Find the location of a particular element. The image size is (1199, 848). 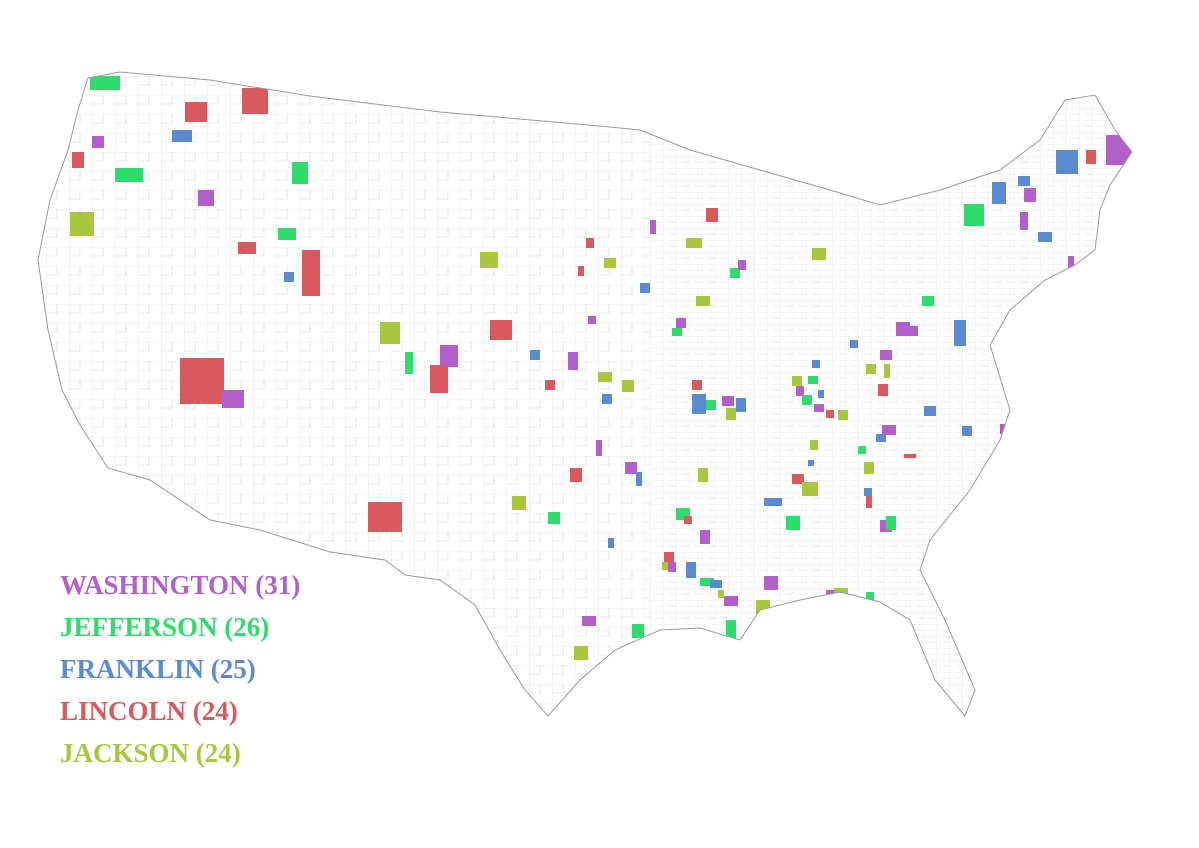

legend-entry: WASHINGTON (31) is located at coordinates (180, 585).